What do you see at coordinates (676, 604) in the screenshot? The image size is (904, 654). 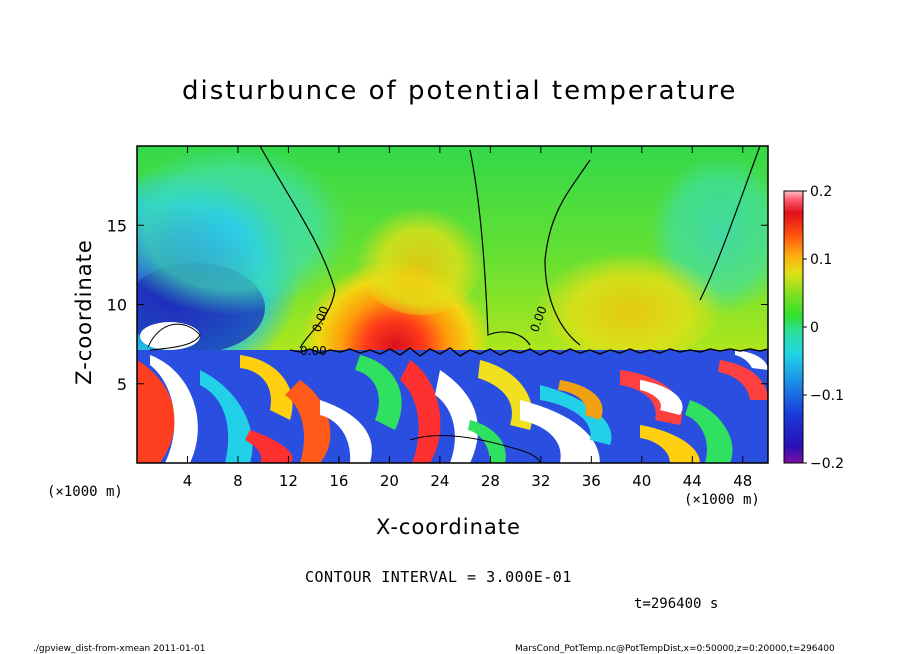 I see `time-label: t=296400 s` at bounding box center [676, 604].